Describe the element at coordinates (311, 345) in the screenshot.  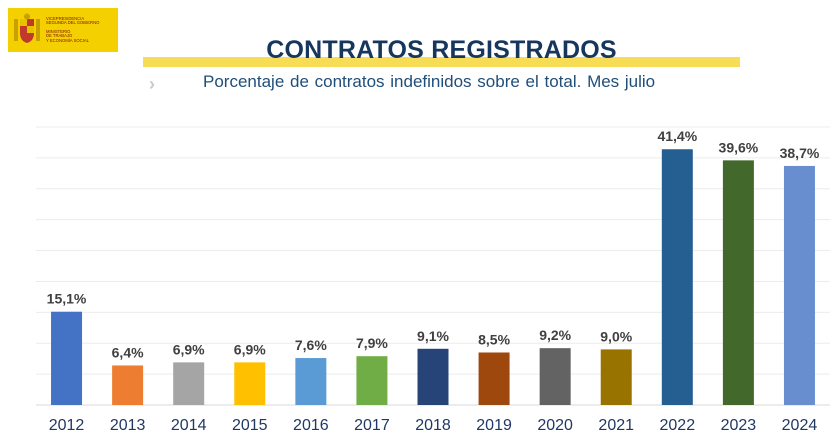
I see `data-label-2016: 7,6%` at that location.